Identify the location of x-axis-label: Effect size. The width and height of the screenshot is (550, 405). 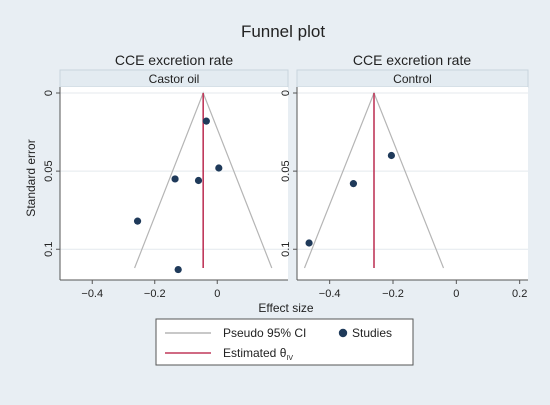
(285, 308).